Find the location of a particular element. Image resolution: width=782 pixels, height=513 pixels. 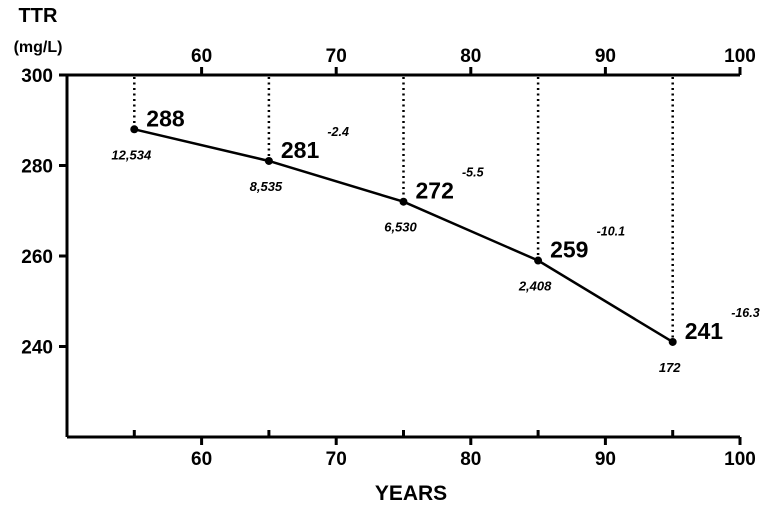

y-tick-label: 240 is located at coordinates (37, 348).